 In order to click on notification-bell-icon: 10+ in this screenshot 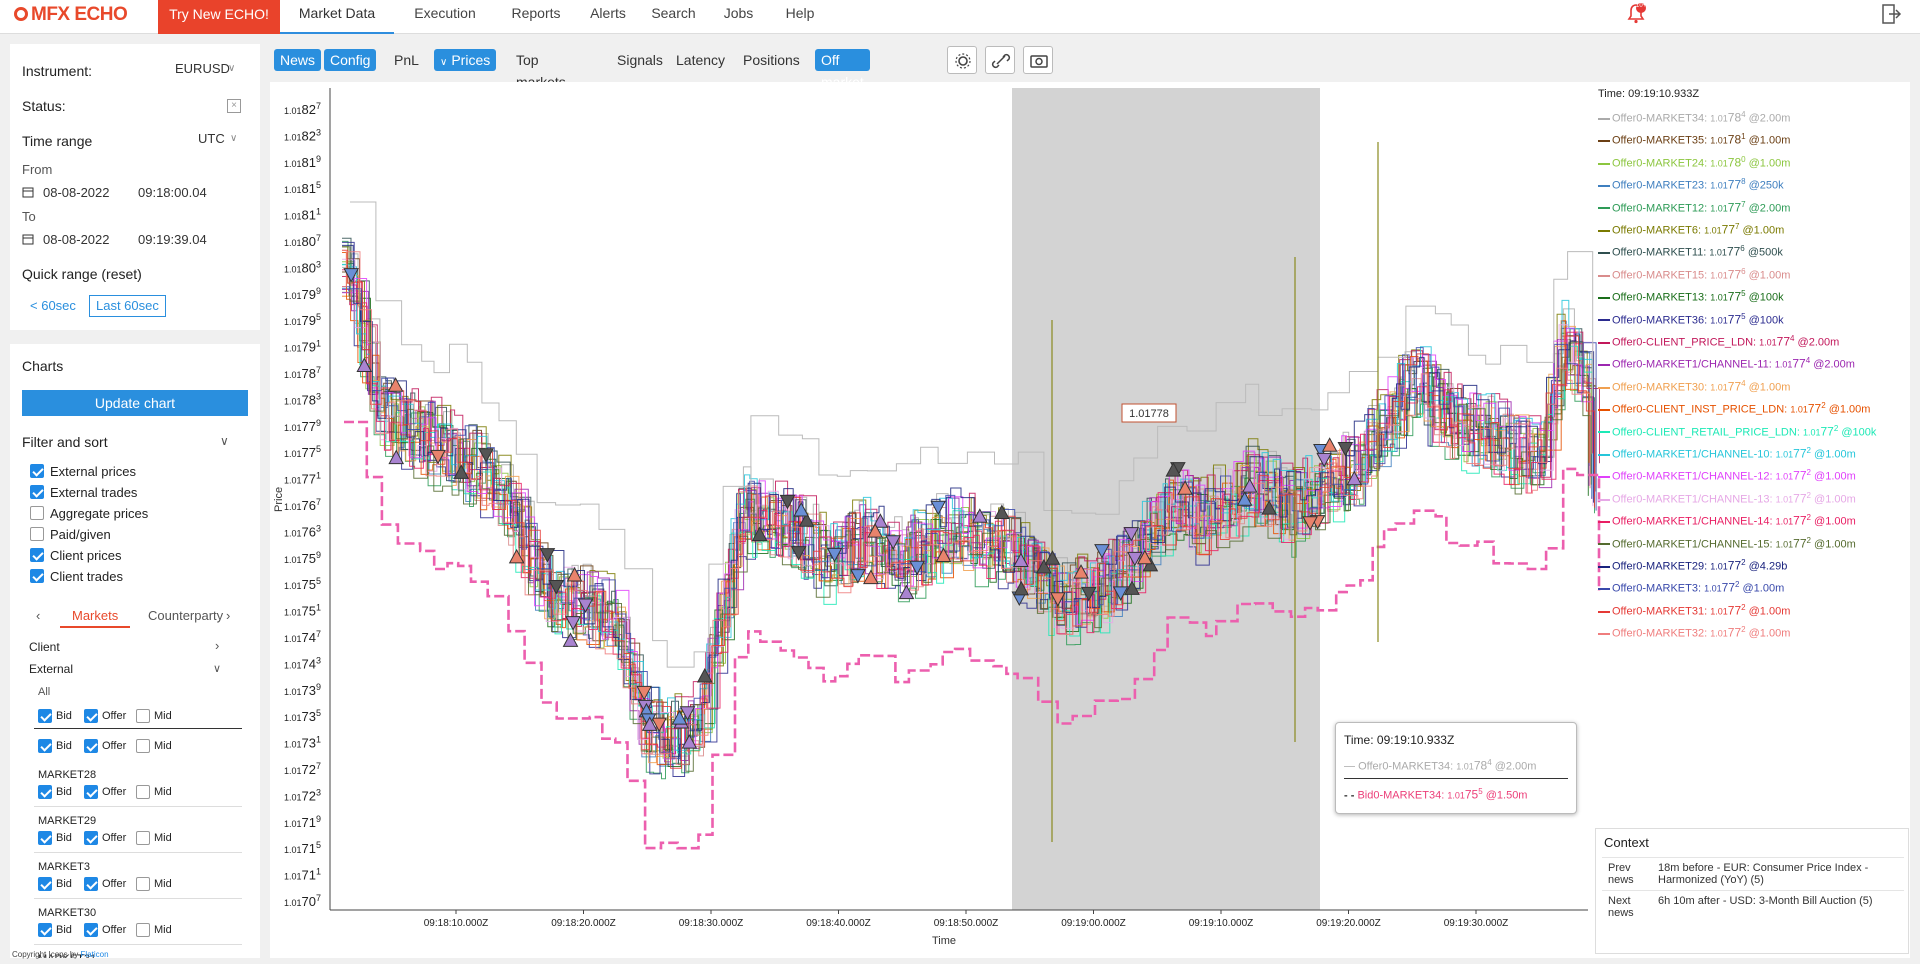, I will do `click(1636, 15)`.